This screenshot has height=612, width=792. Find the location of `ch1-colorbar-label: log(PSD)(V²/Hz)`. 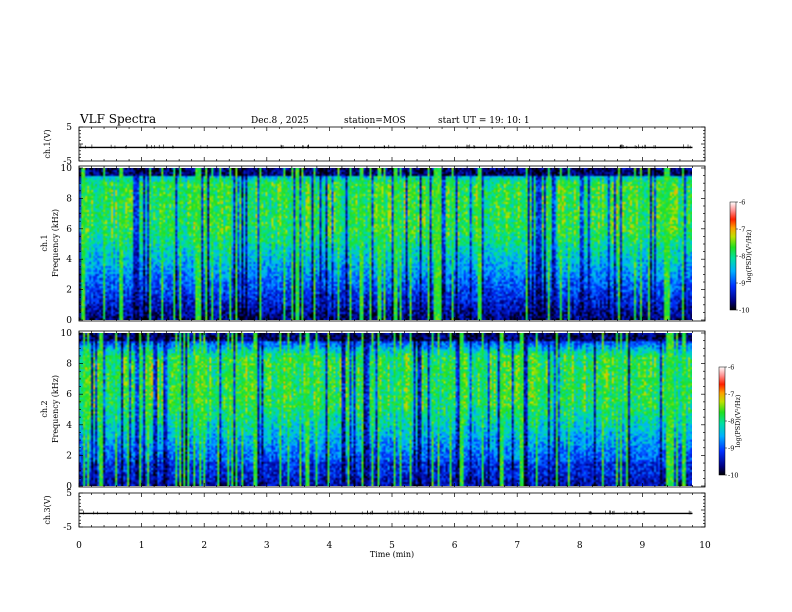

ch1-colorbar-label: log(PSD)(V²/Hz) is located at coordinates (749, 255).